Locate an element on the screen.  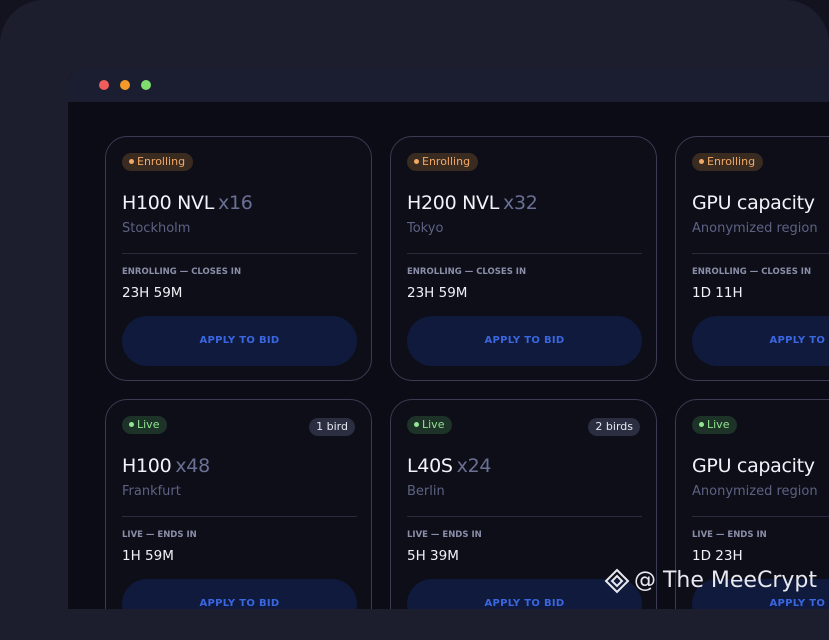
location: Frankfurt is located at coordinates (151, 491).